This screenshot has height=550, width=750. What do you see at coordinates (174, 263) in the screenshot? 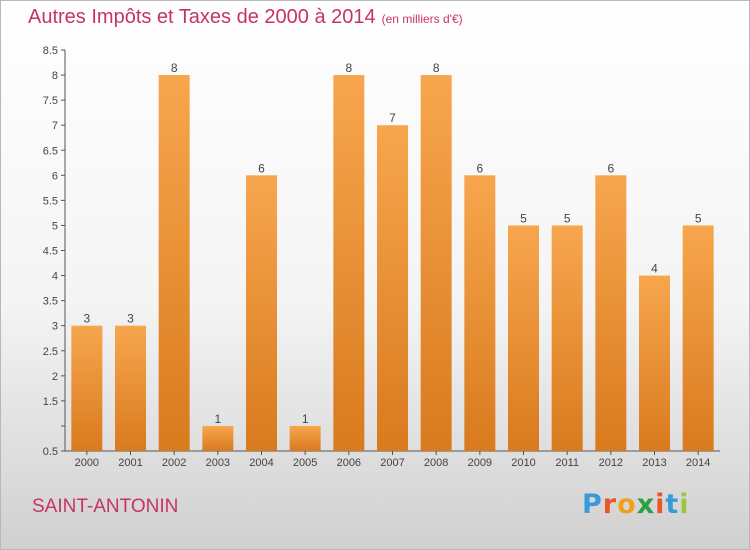
I see `bar-2002` at bounding box center [174, 263].